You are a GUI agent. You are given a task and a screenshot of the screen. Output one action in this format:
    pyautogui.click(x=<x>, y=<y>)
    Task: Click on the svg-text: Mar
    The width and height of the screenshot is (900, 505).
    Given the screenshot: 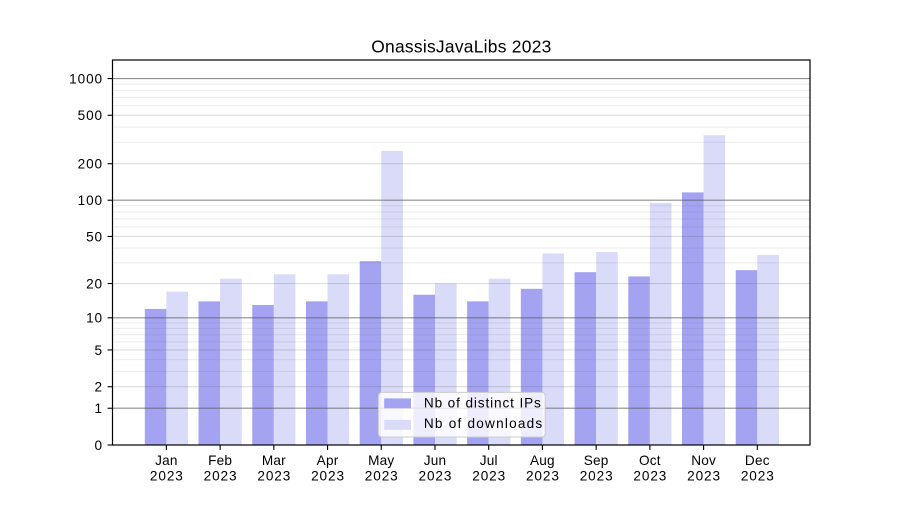 What is the action you would take?
    pyautogui.click(x=274, y=460)
    